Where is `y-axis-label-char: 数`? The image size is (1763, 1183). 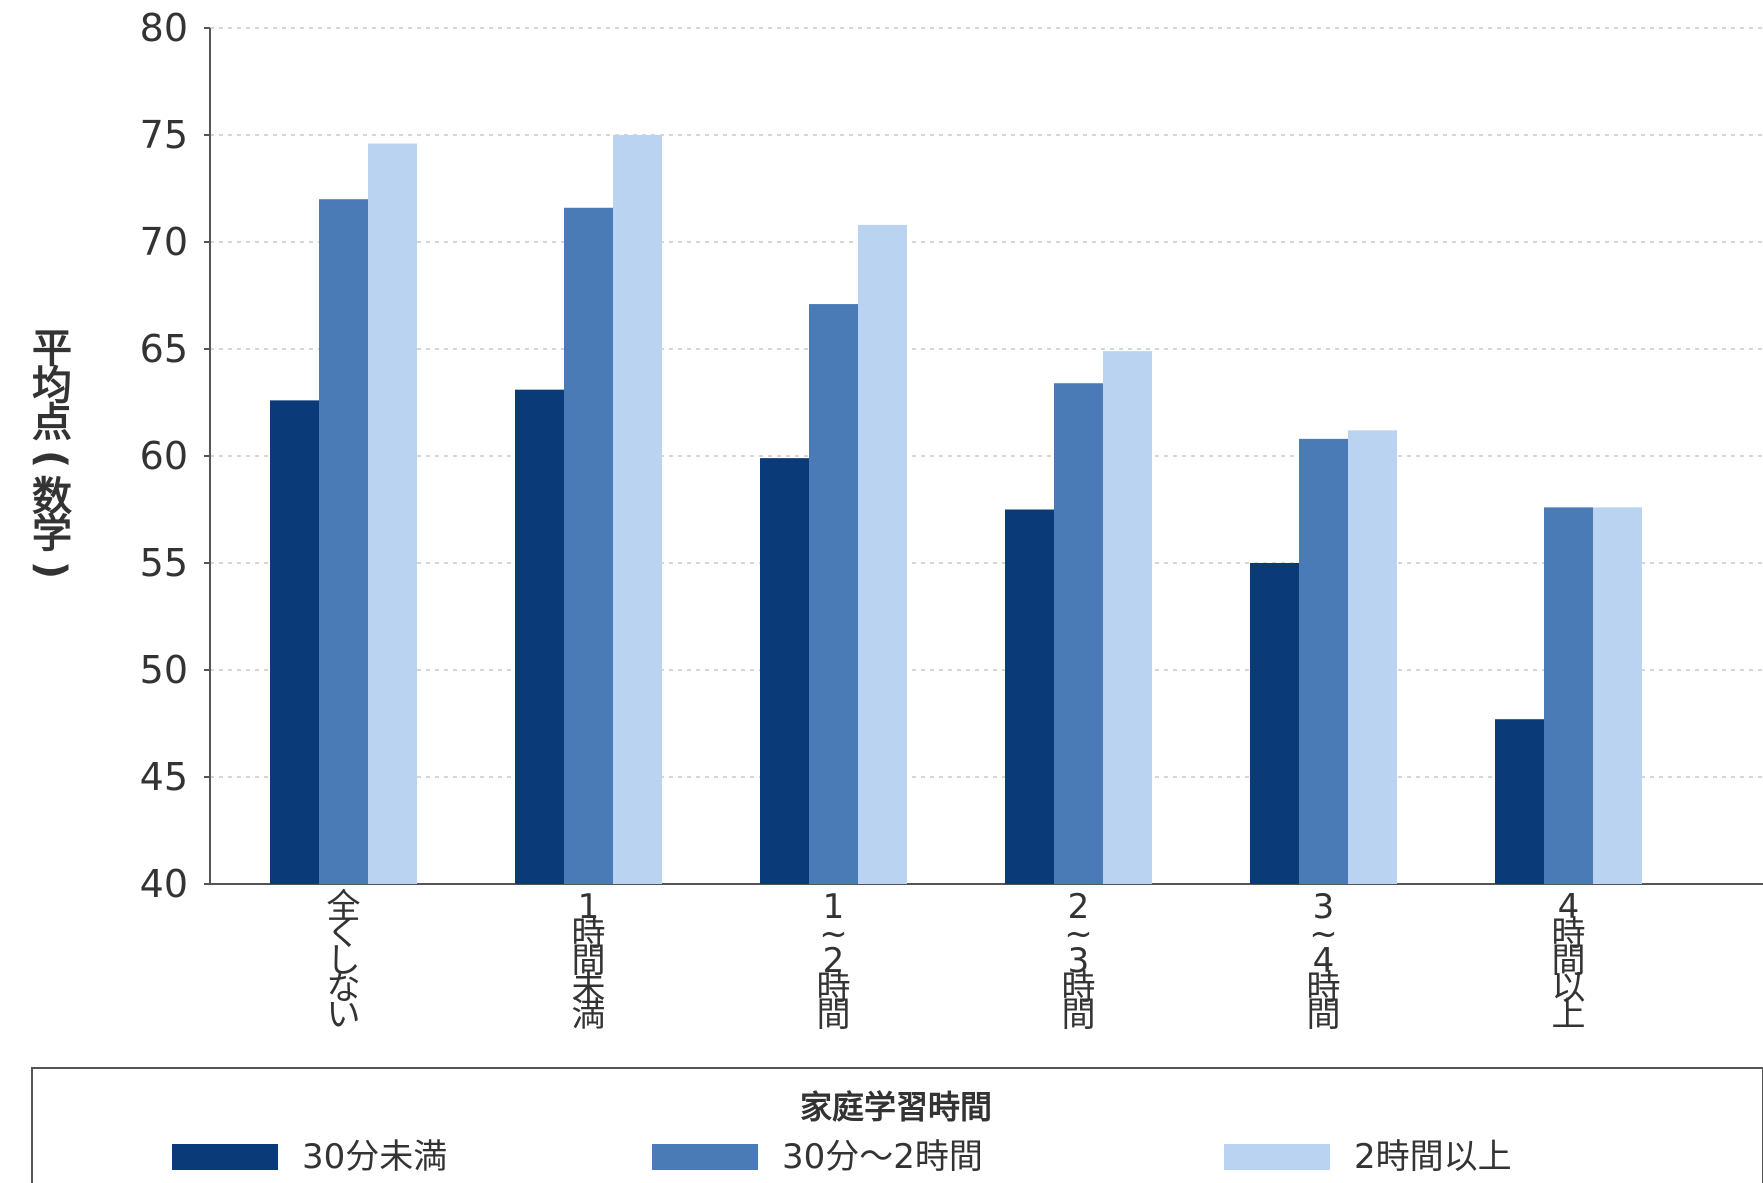 y-axis-label-char: 数 is located at coordinates (52, 497).